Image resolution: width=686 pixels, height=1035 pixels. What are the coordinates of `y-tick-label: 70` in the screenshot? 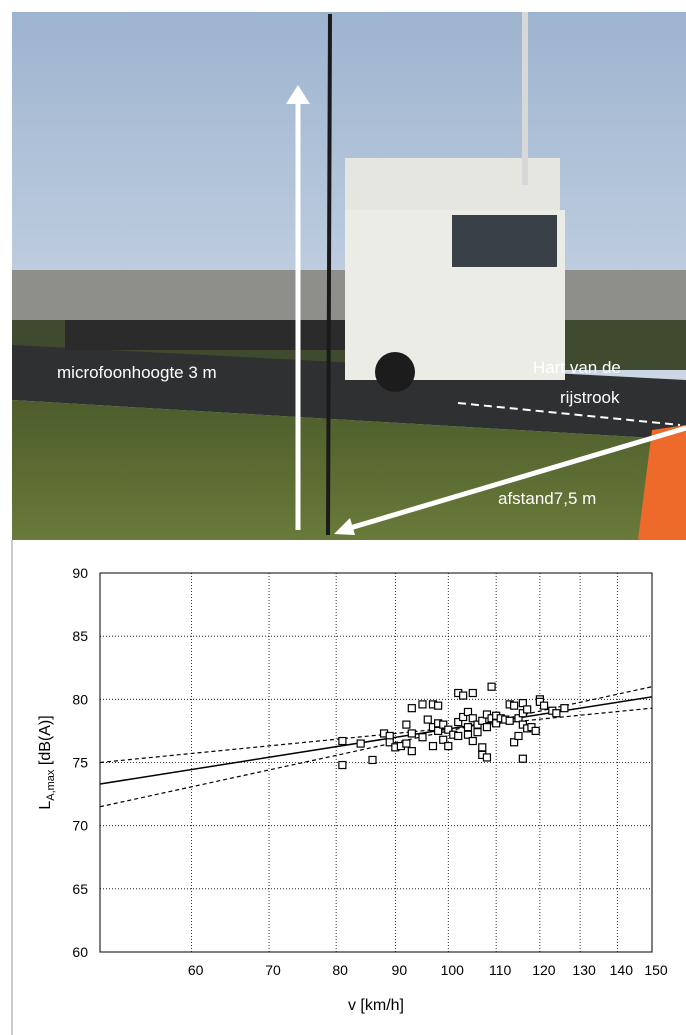 It's located at (80, 826).